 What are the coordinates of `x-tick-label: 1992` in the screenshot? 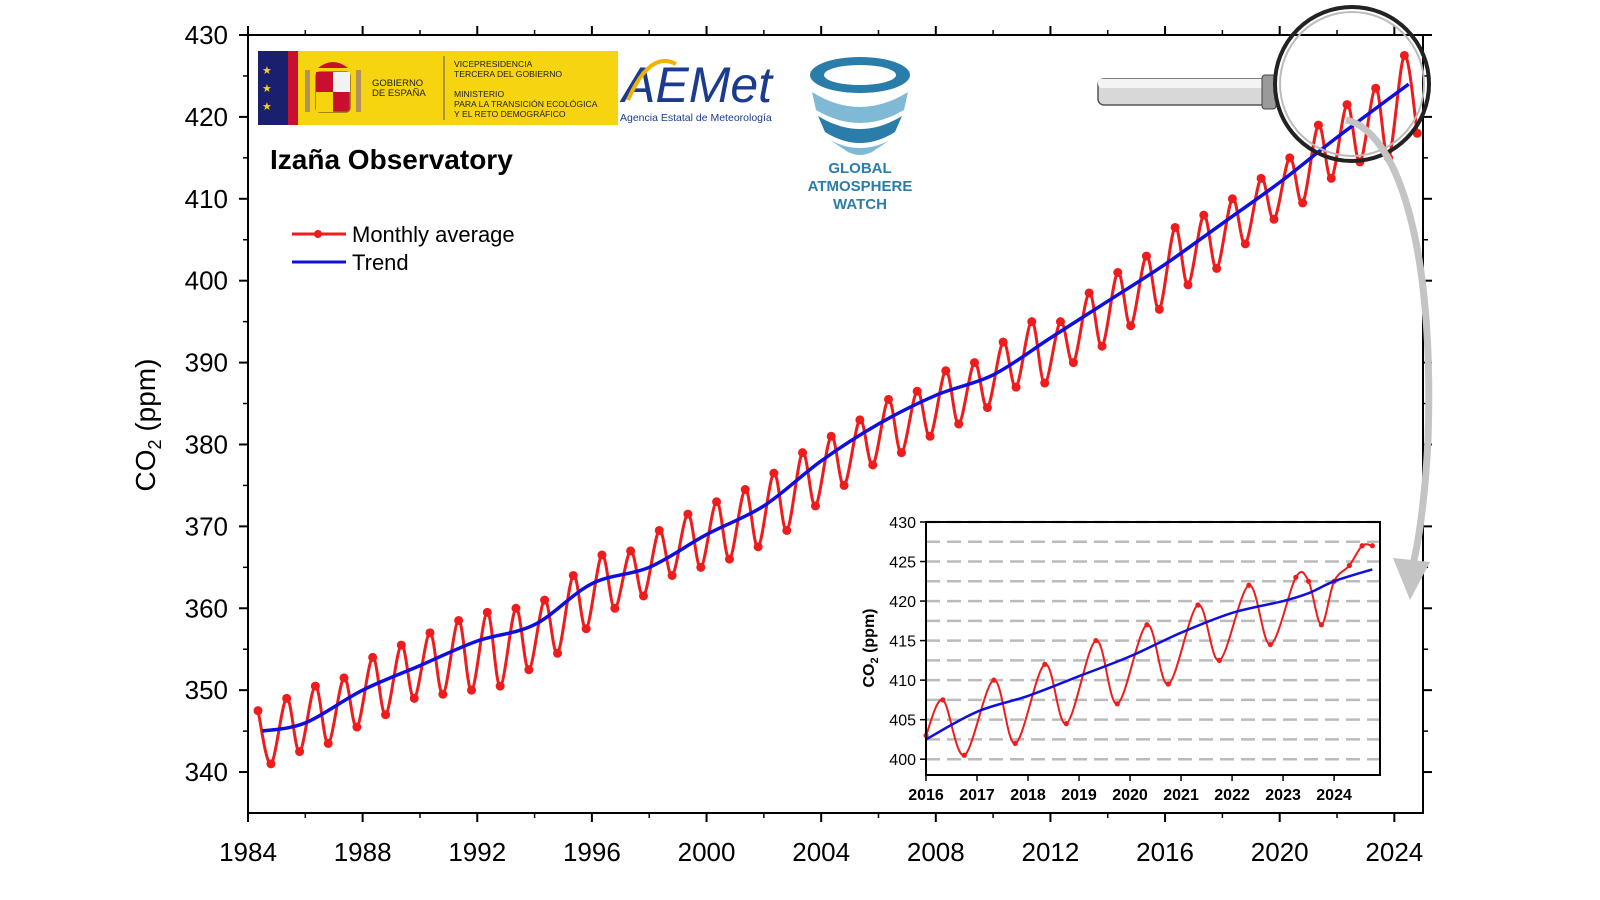 It's located at (477, 852).